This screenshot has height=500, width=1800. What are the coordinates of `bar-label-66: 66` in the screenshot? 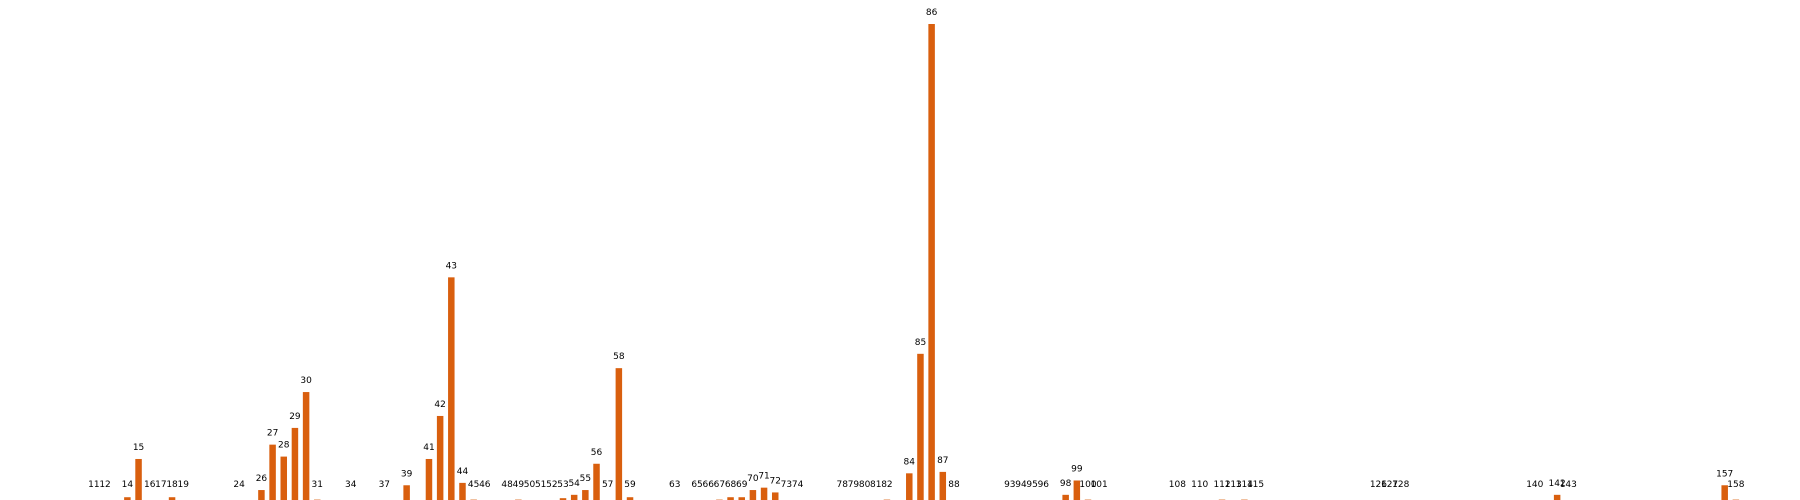 It's located at (708, 485).